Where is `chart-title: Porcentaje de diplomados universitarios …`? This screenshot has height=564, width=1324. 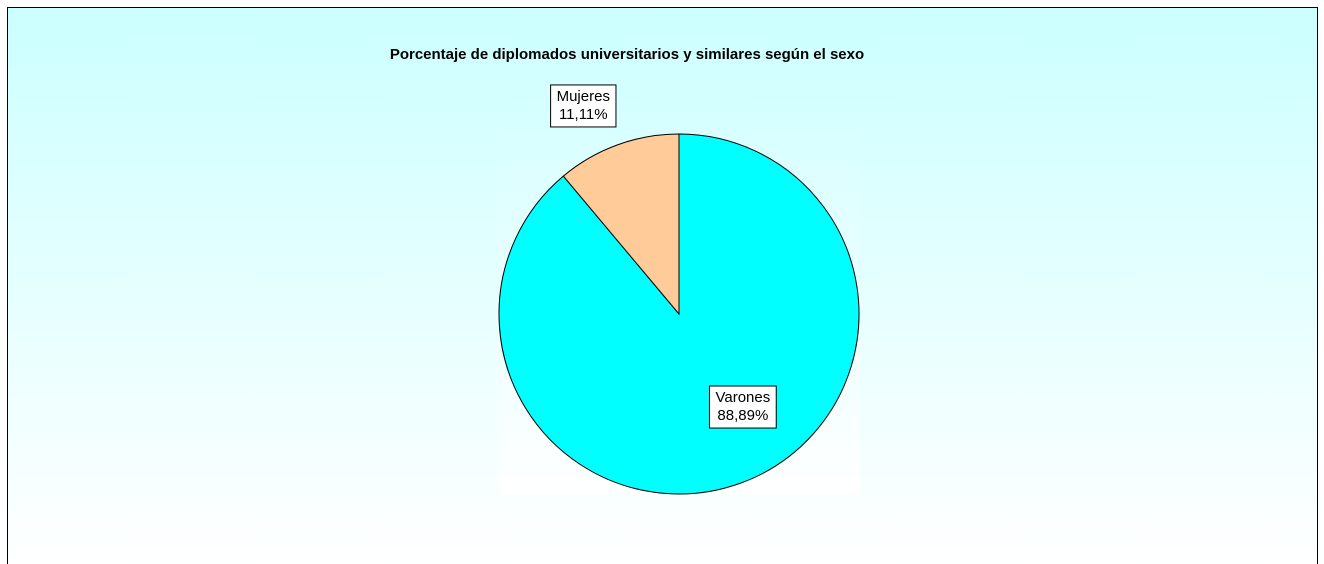
chart-title: Porcentaje de diplomados universitarios … is located at coordinates (627, 54).